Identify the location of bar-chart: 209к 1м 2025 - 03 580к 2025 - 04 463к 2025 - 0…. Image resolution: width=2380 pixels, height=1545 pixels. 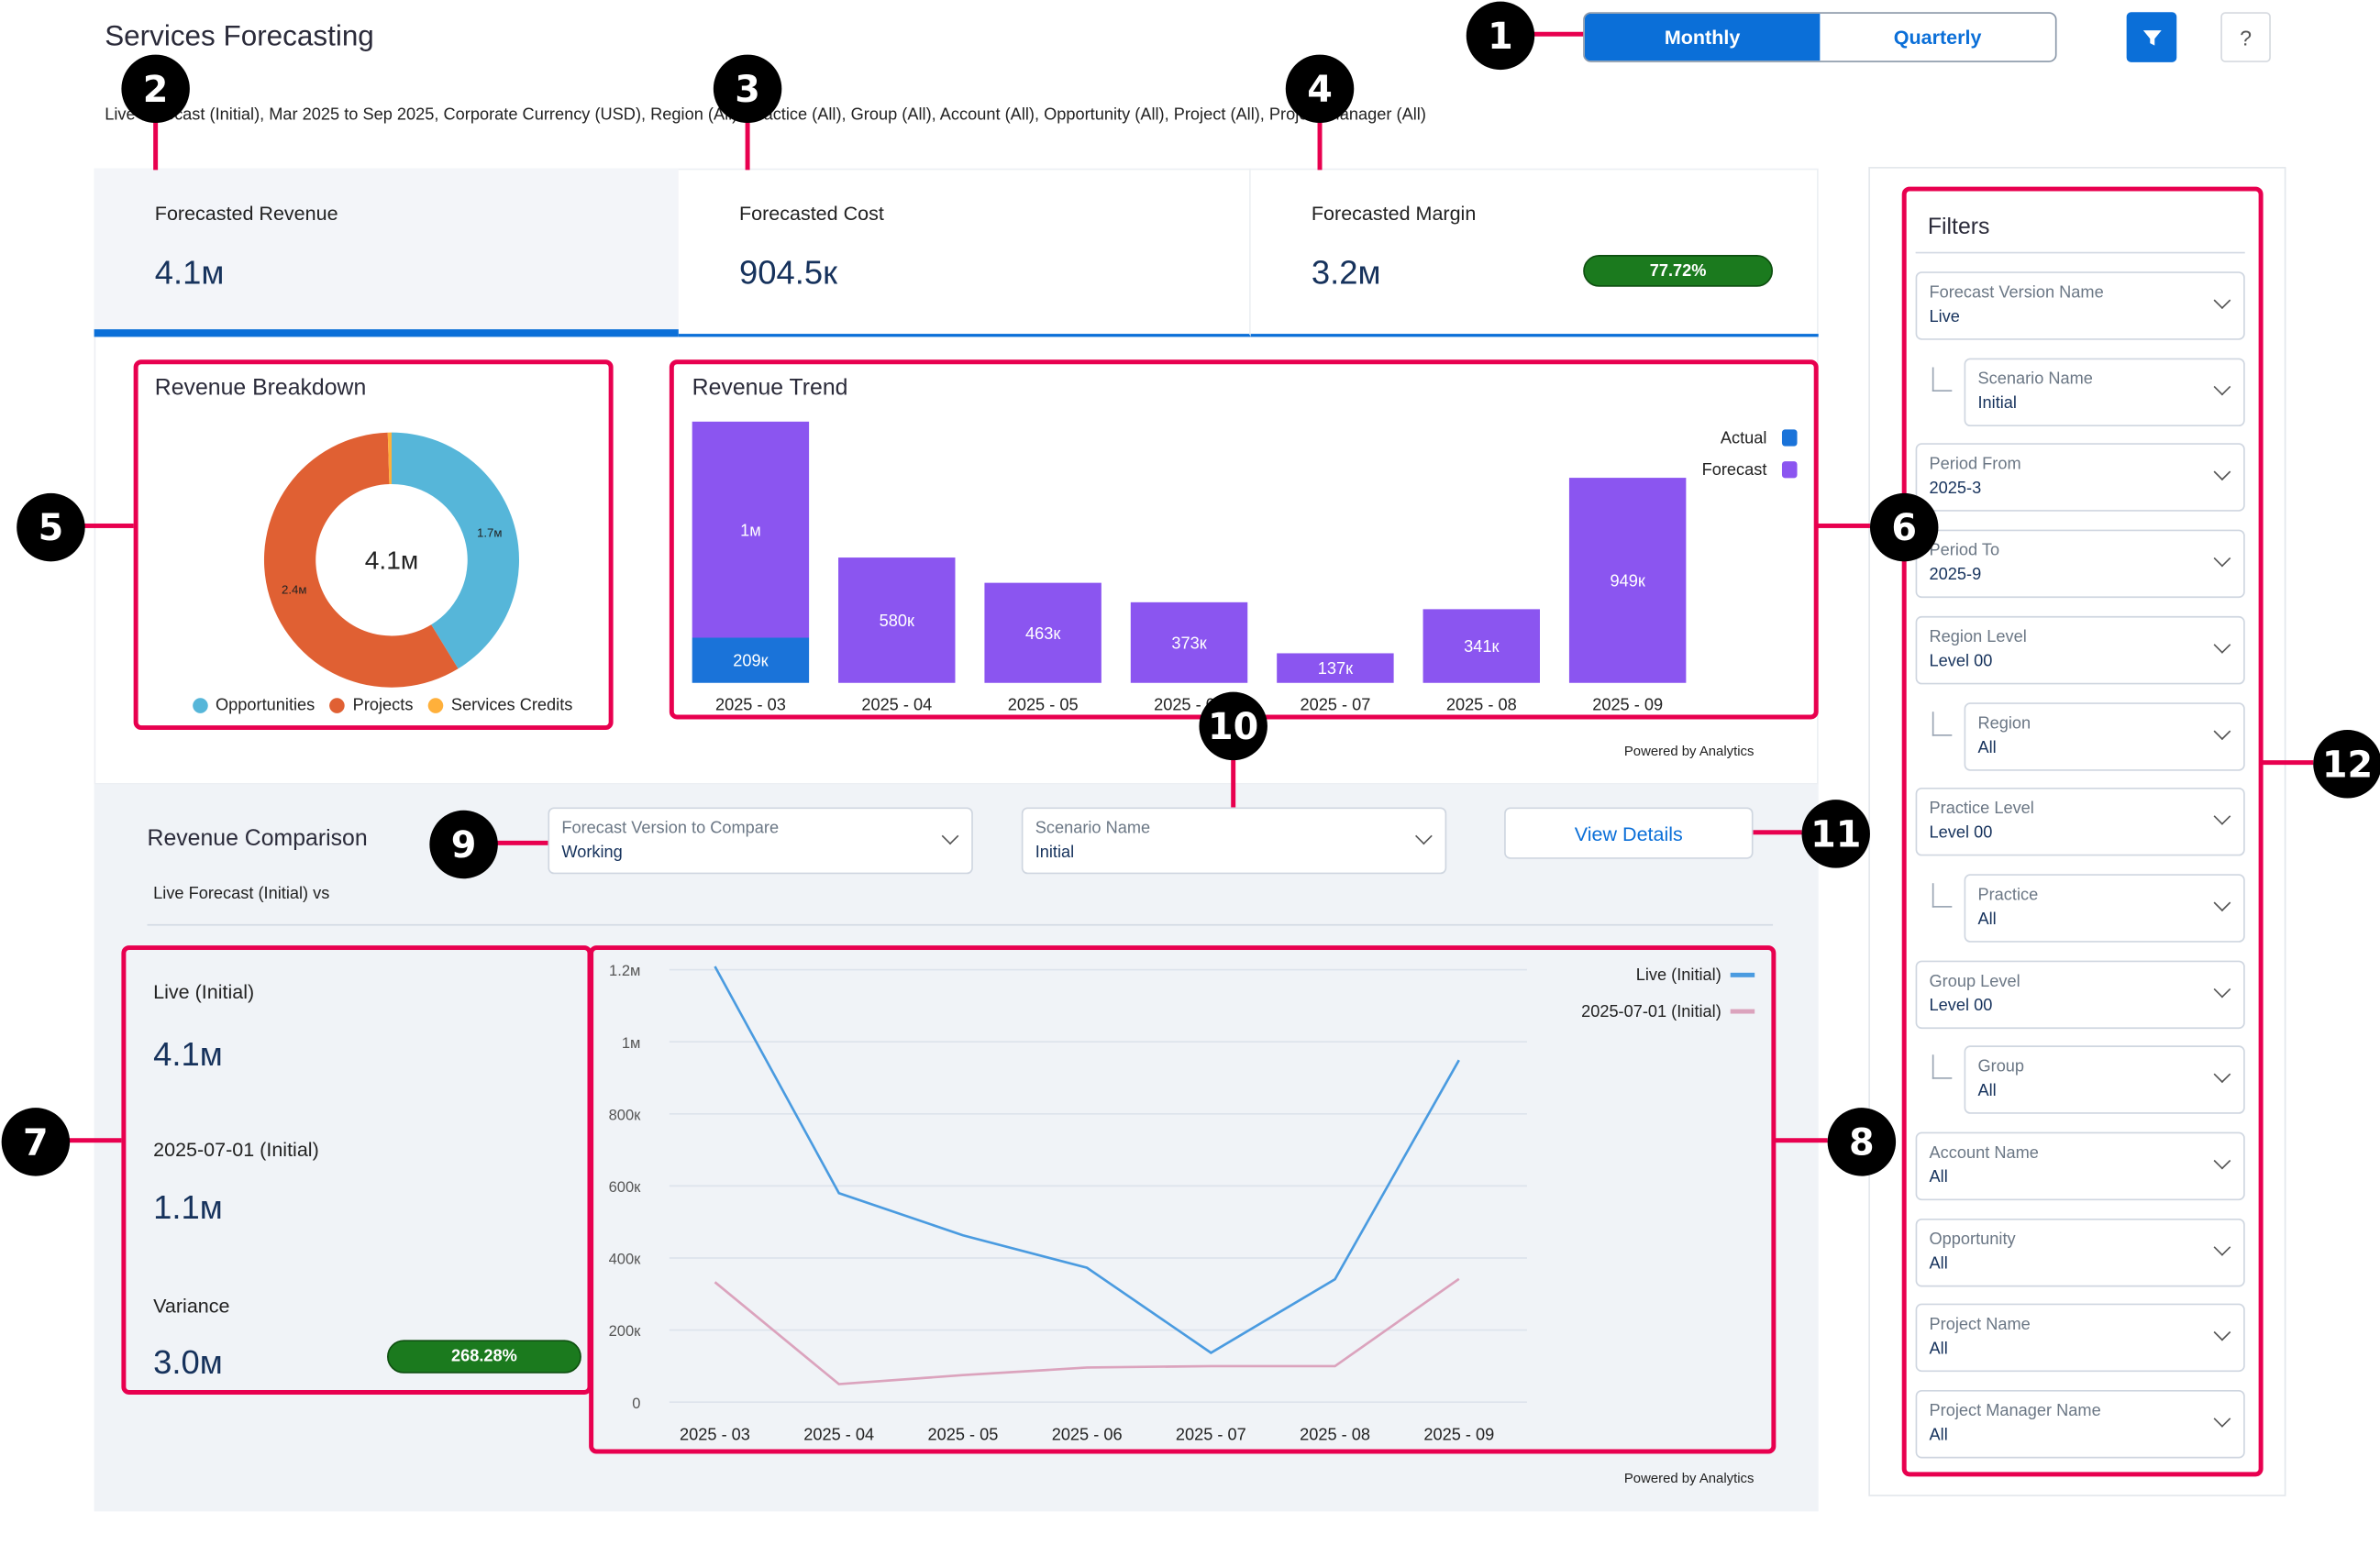
(1245, 567).